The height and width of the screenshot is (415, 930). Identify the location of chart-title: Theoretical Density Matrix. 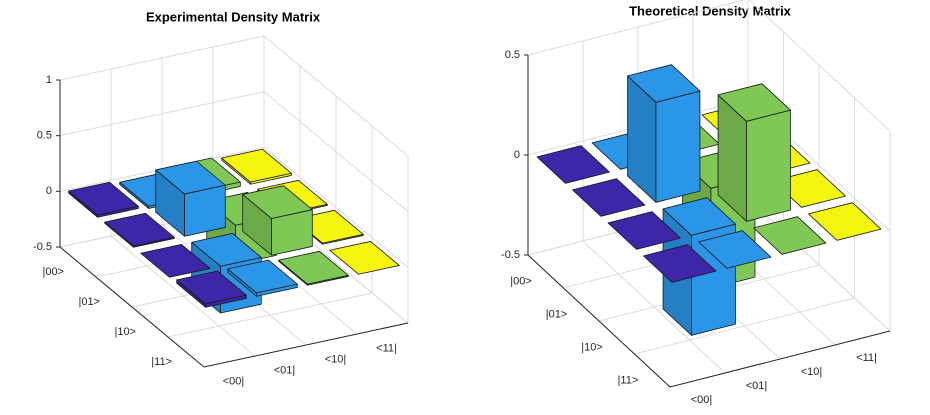
(710, 10).